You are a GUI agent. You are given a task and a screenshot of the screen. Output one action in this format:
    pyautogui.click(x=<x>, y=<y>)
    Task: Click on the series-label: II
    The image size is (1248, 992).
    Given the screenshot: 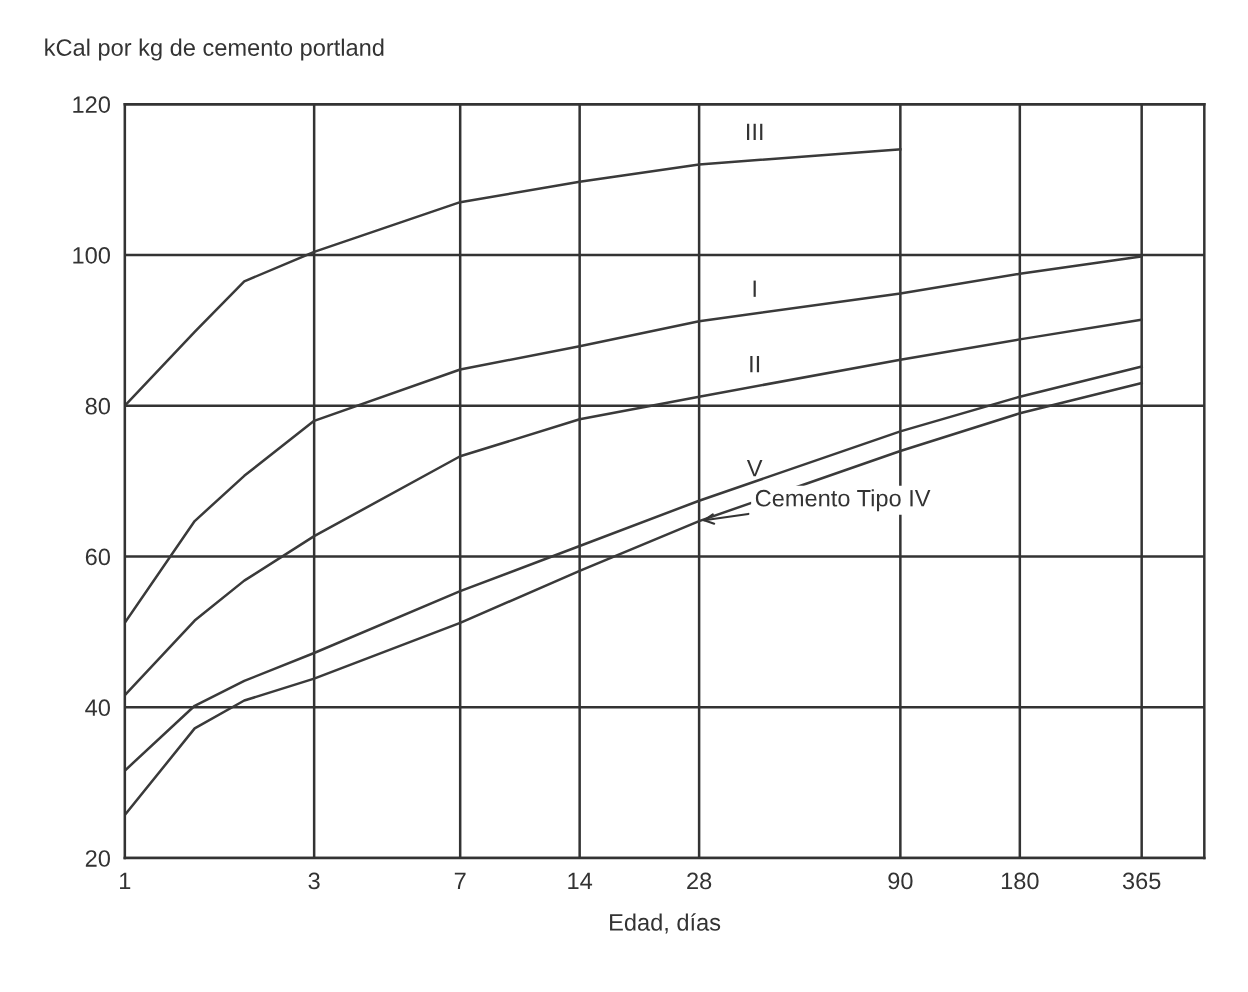 What is the action you would take?
    pyautogui.click(x=755, y=364)
    